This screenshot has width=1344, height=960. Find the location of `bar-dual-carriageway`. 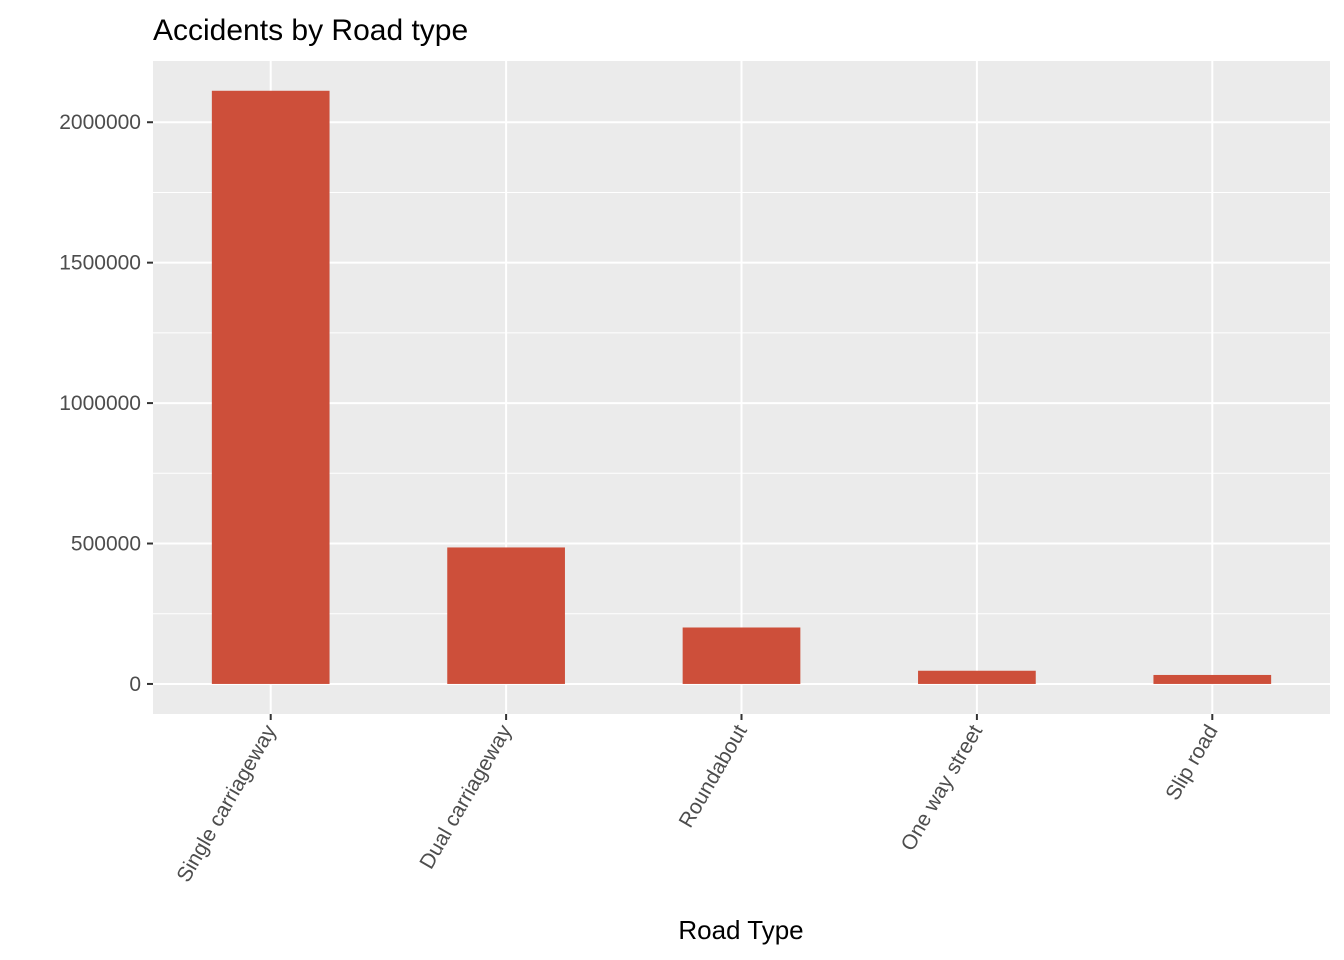

bar-dual-carriageway is located at coordinates (506, 615).